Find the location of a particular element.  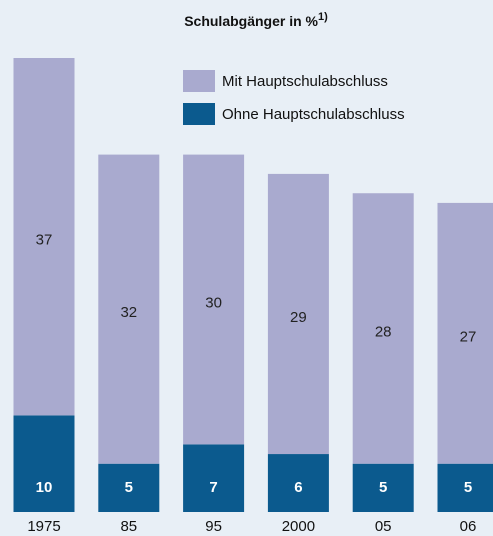

data-label: 32 is located at coordinates (128, 312).